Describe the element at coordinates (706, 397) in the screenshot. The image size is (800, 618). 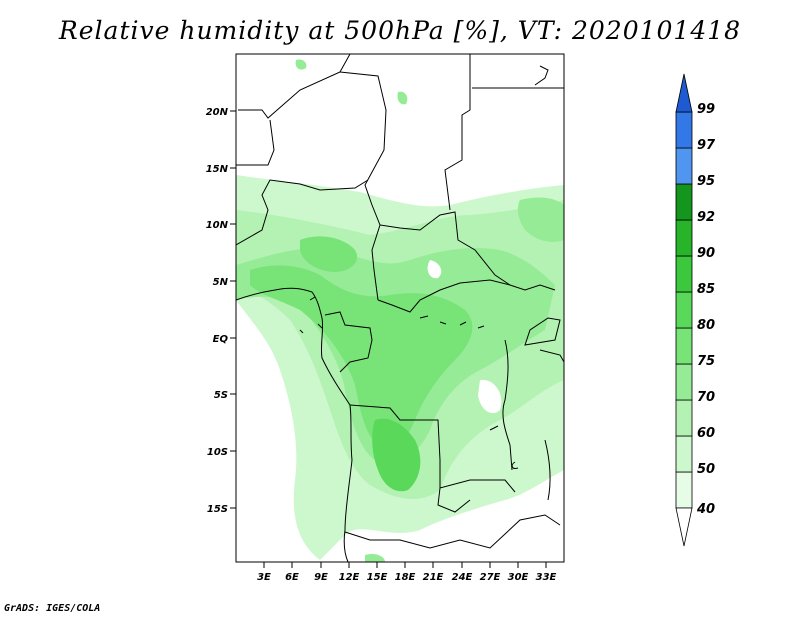
I see `colorbar-label-70: 70` at that location.